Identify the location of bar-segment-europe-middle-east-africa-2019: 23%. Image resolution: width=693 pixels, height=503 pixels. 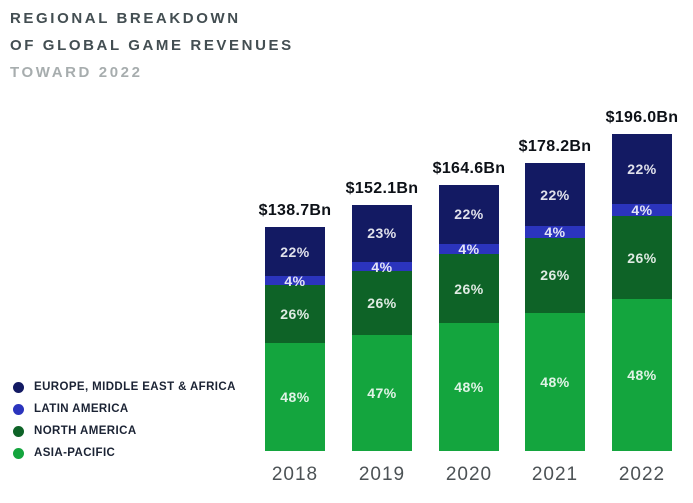
(382, 233).